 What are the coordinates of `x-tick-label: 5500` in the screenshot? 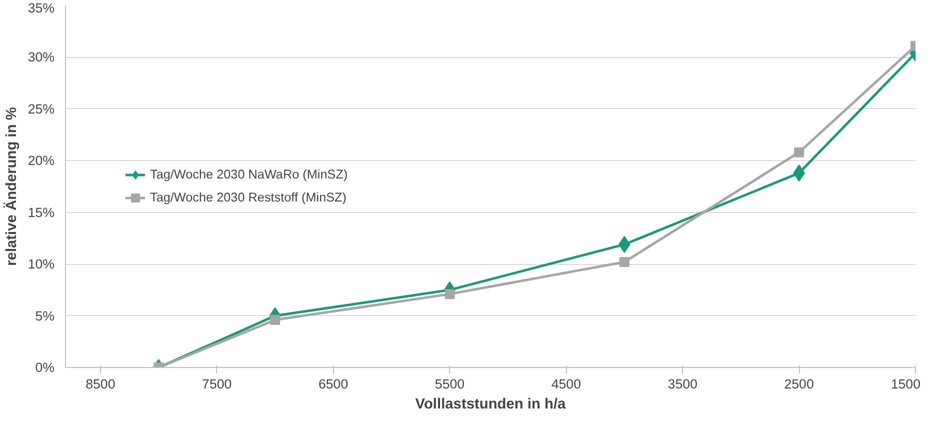 It's located at (449, 384).